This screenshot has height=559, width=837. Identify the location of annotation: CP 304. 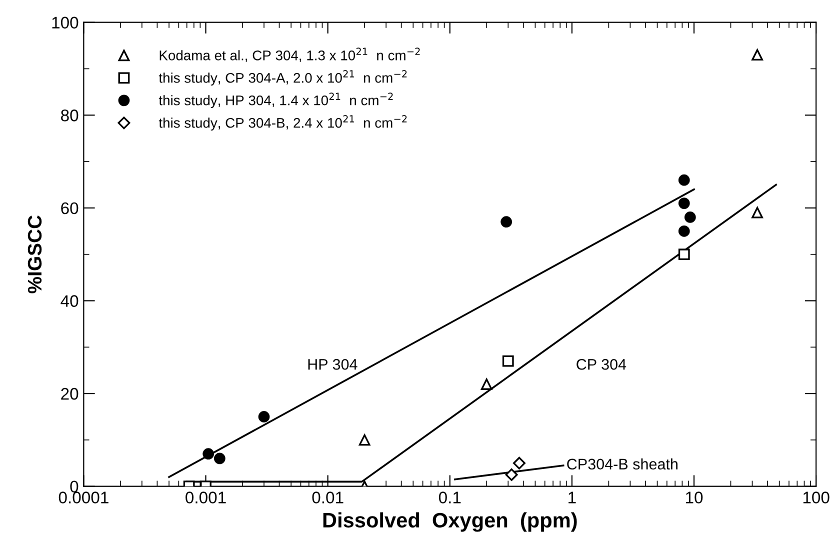
(601, 364).